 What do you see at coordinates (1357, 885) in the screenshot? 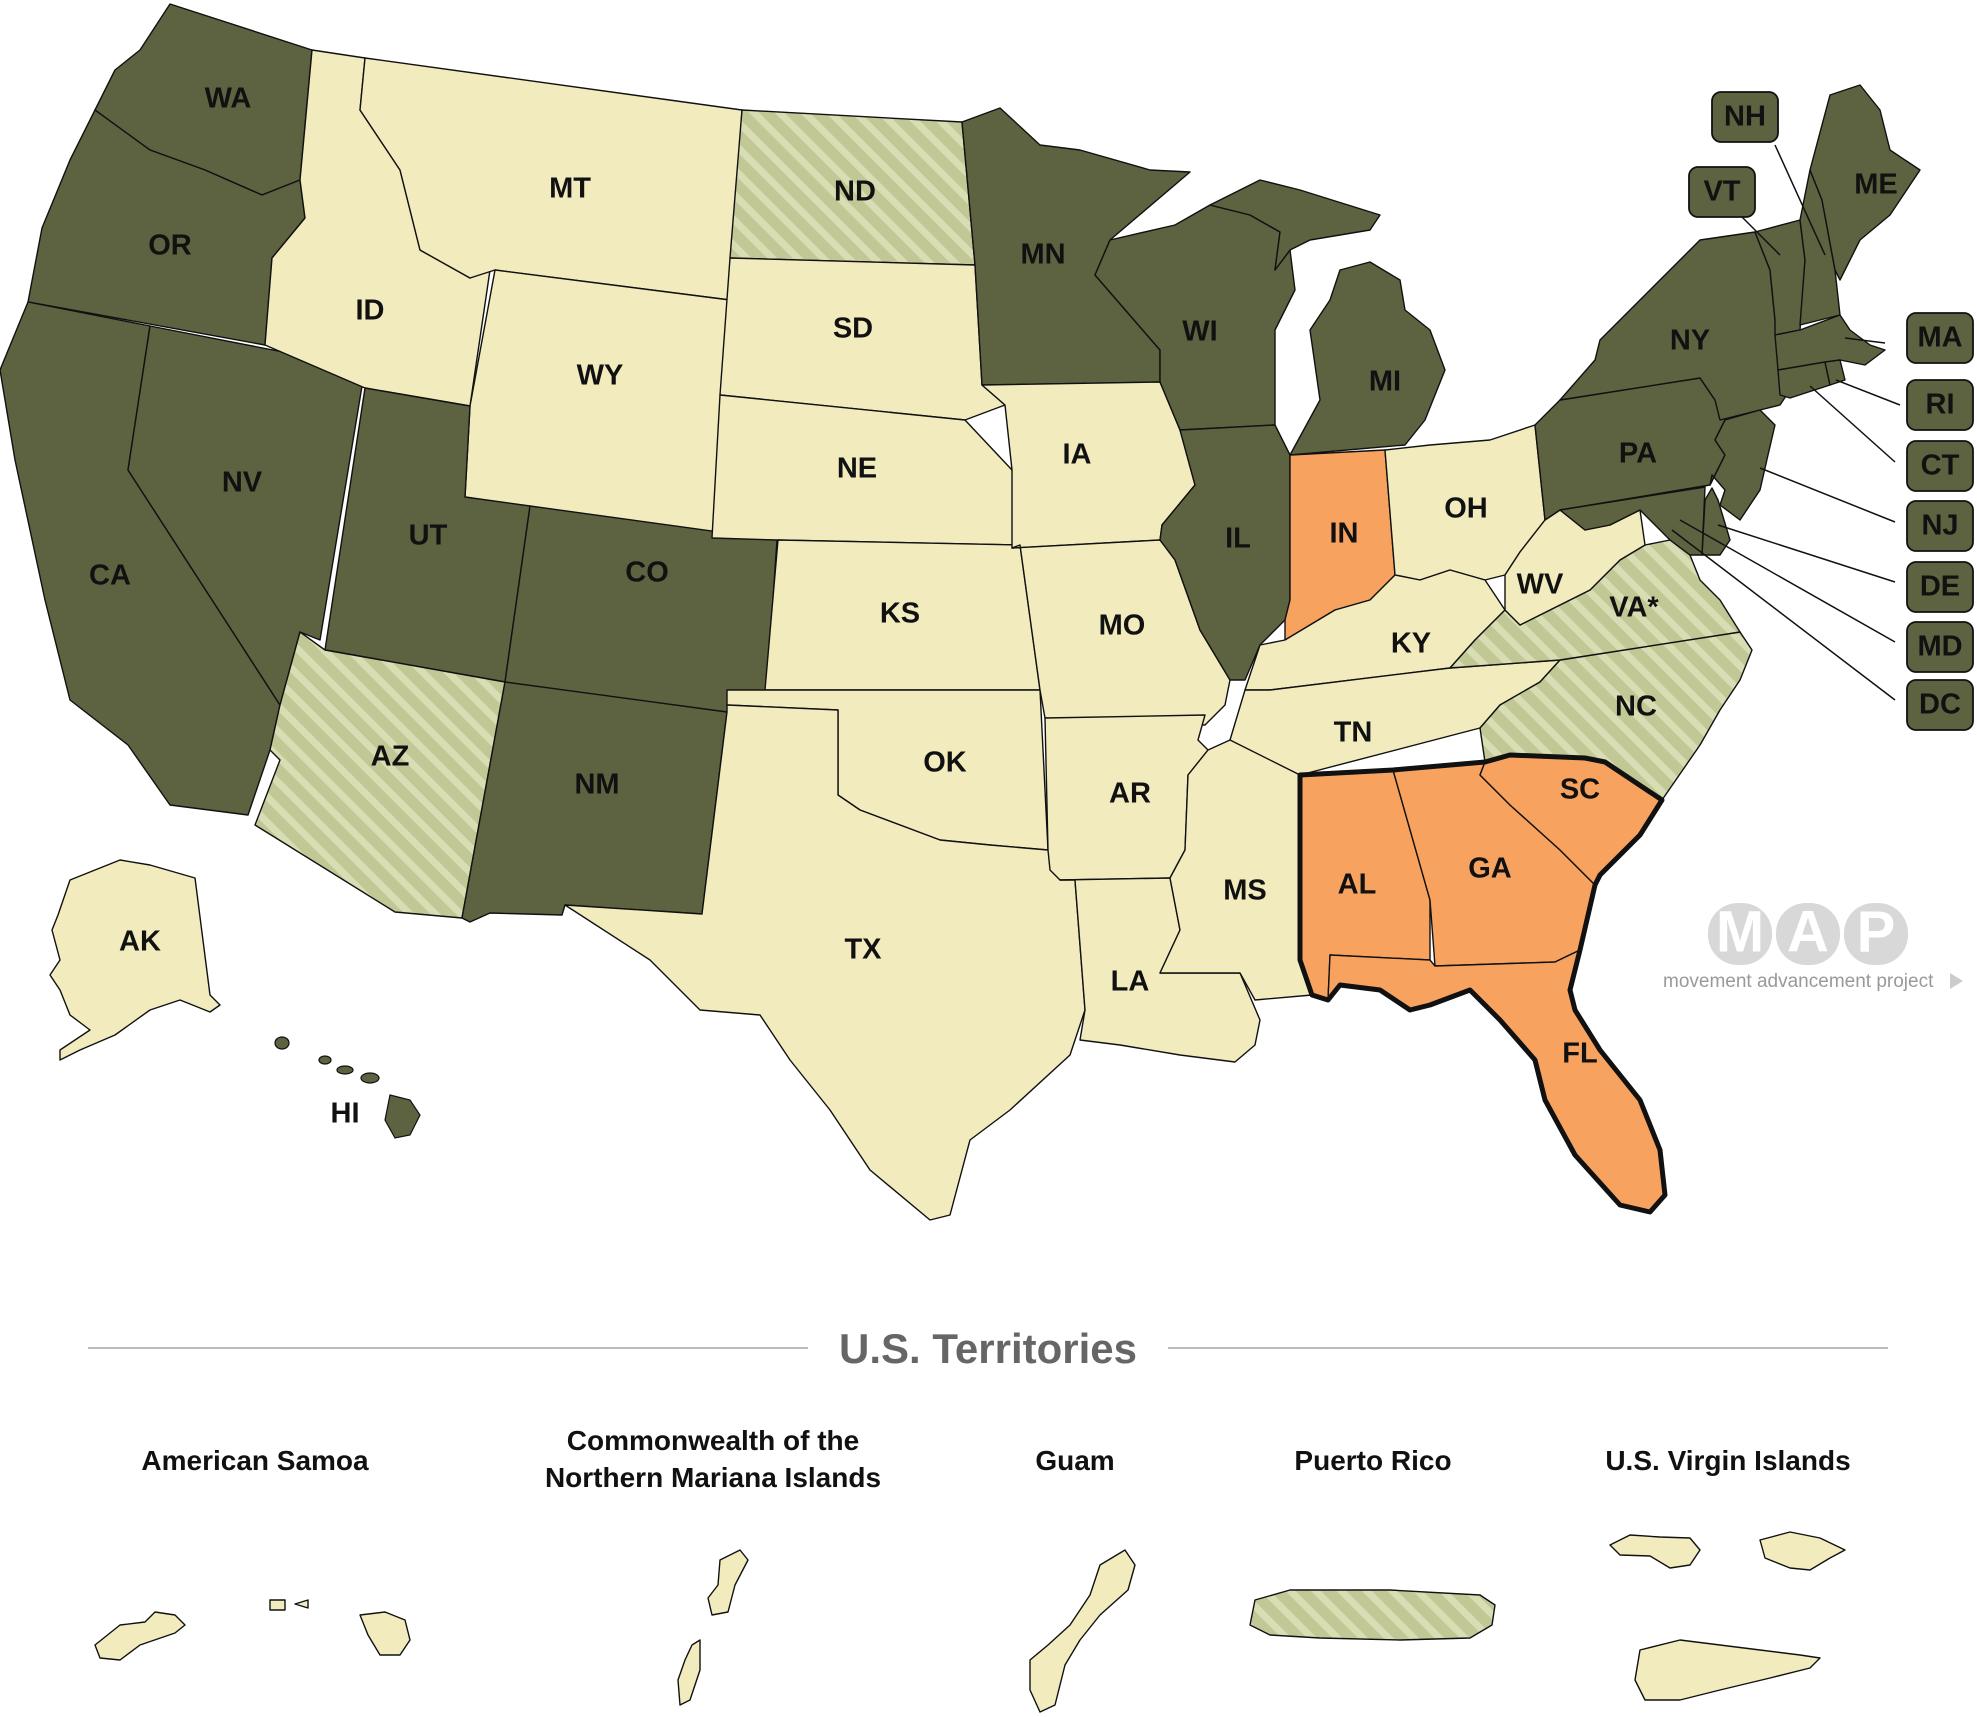
I see `state-label-al: AL` at bounding box center [1357, 885].